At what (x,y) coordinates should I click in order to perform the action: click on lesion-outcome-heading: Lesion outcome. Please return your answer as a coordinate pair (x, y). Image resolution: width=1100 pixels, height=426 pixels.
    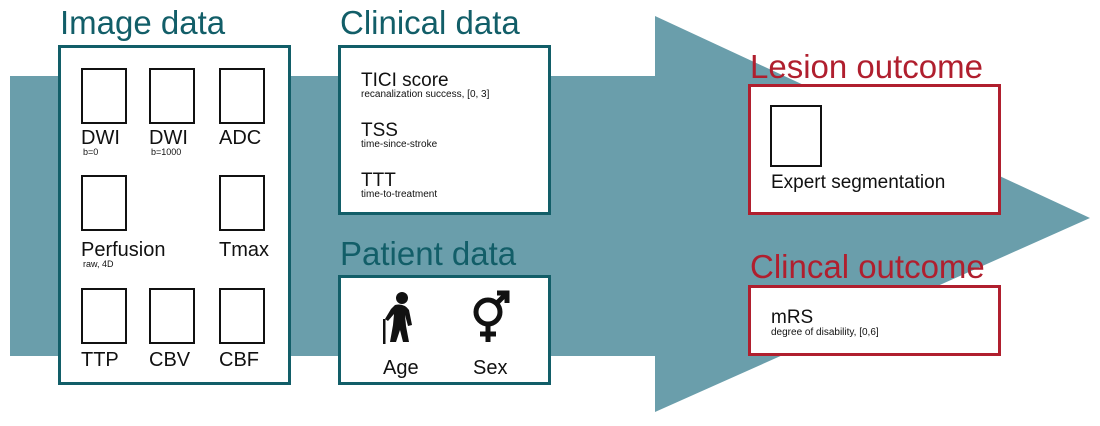
    Looking at the image, I should click on (866, 66).